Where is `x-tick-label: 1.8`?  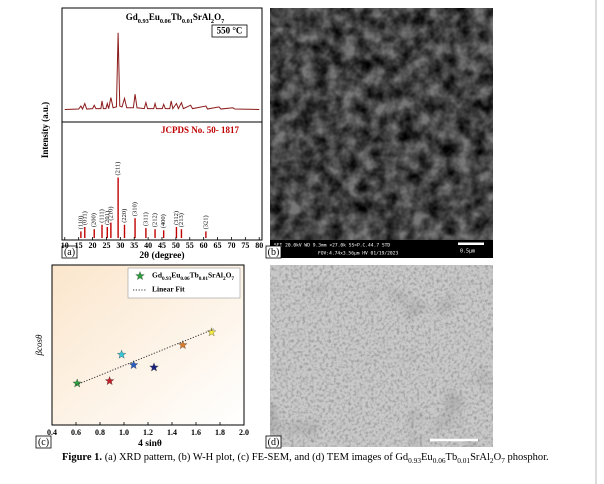 x-tick-label: 1.8 is located at coordinates (220, 432).